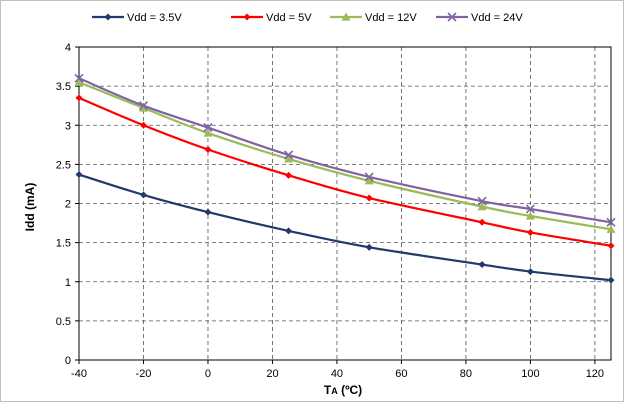  Describe the element at coordinates (391, 18) in the screenshot. I see `legend-label: Vdd = 12V` at that location.